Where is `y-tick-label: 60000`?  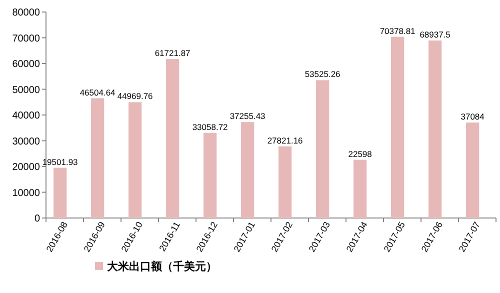 y-tick-label: 60000 is located at coordinates (26, 64).